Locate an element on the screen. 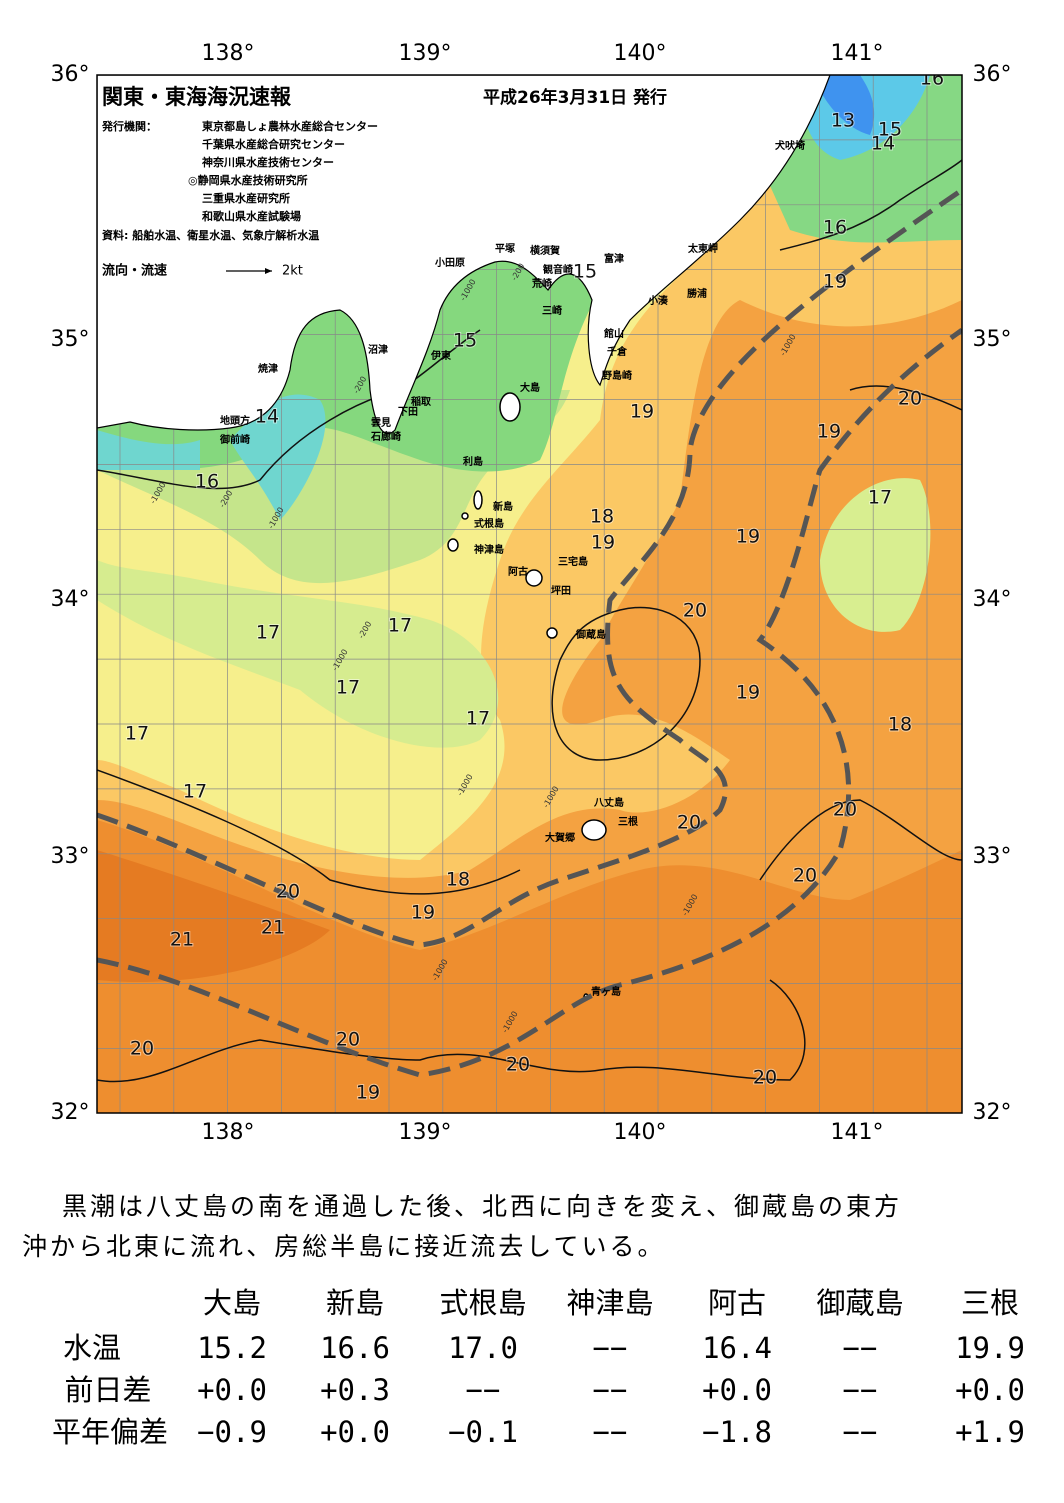 Image resolution: width=1064 pixels, height=1503 pixels. place-name: 三根 is located at coordinates (628, 821).